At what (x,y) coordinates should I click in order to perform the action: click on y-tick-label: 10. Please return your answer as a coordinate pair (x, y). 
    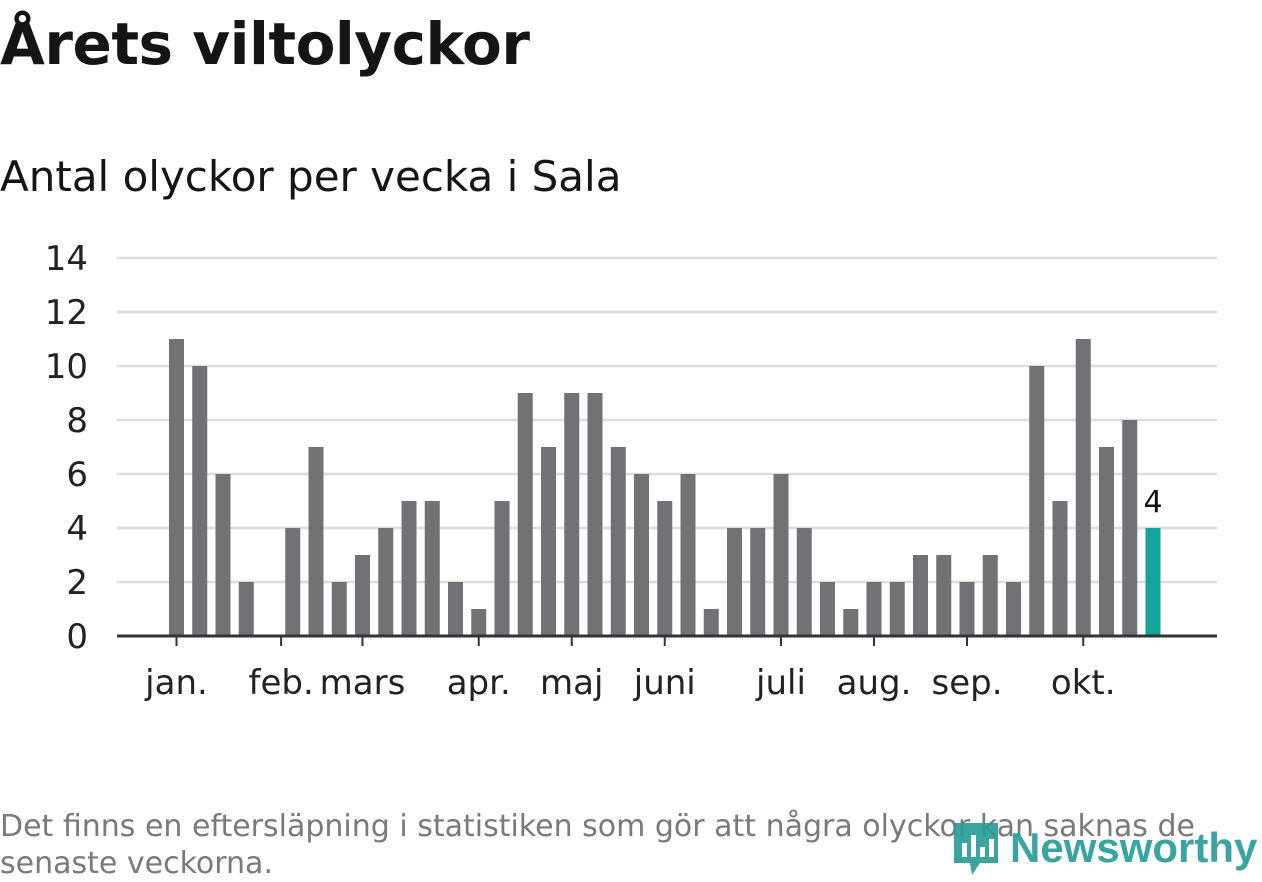
    Looking at the image, I should click on (66, 367).